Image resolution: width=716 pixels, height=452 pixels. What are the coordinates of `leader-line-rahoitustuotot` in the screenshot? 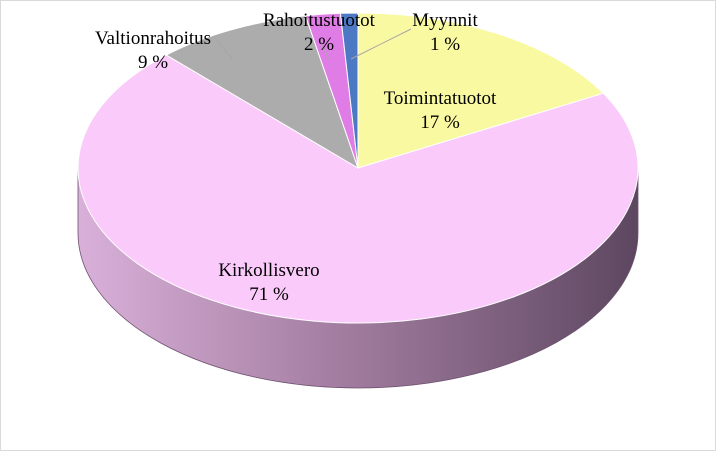 It's located at (324, 49).